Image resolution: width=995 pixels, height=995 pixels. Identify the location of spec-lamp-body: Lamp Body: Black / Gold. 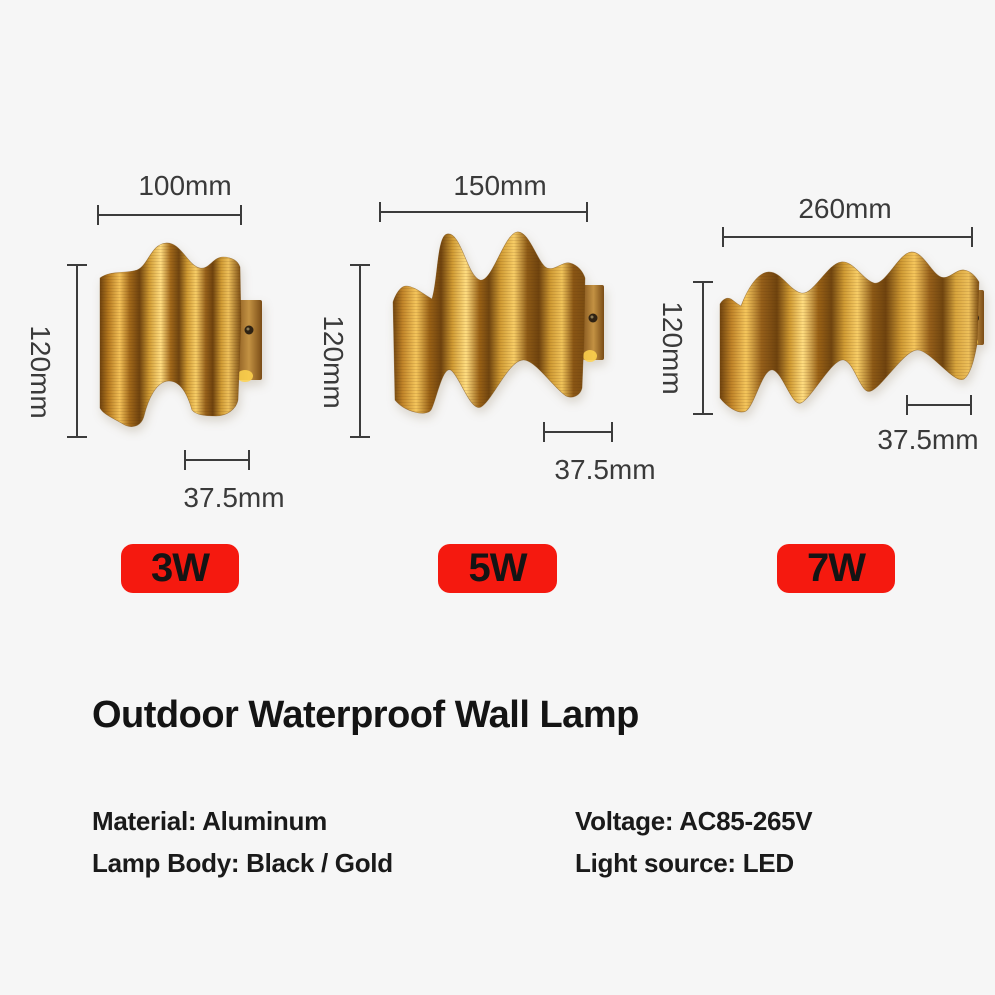
(242, 863).